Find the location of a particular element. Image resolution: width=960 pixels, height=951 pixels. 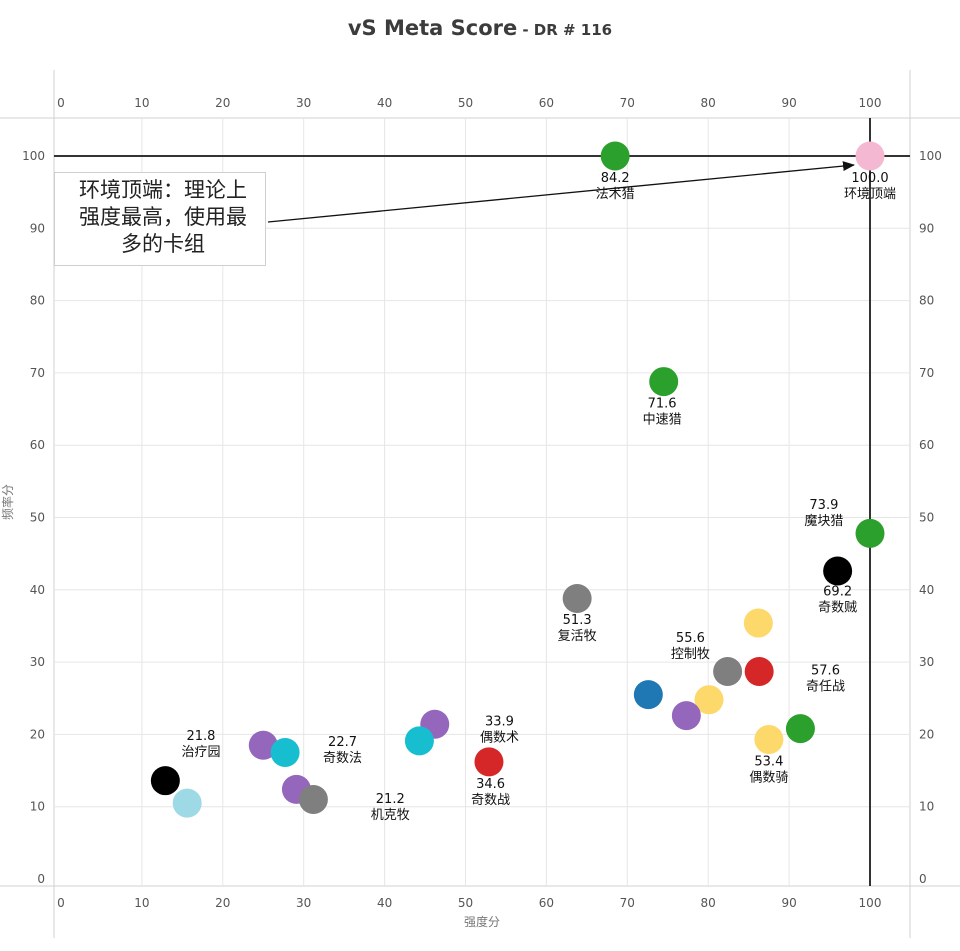

y-tick-label-right: 50 is located at coordinates (926, 518).